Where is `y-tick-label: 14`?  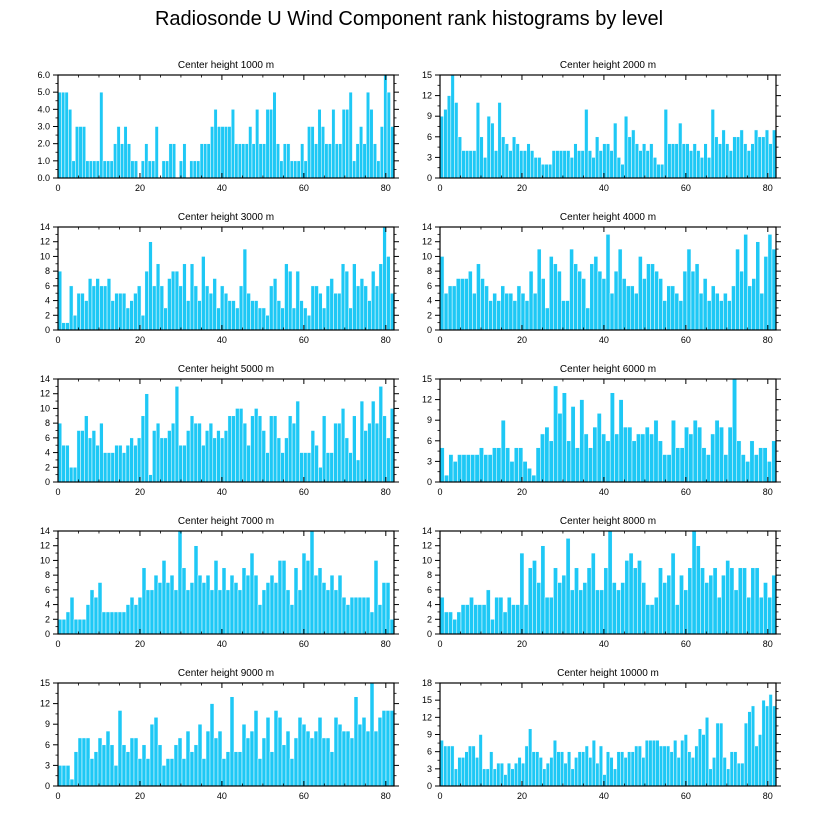
y-tick-label: 14 is located at coordinates (45, 379).